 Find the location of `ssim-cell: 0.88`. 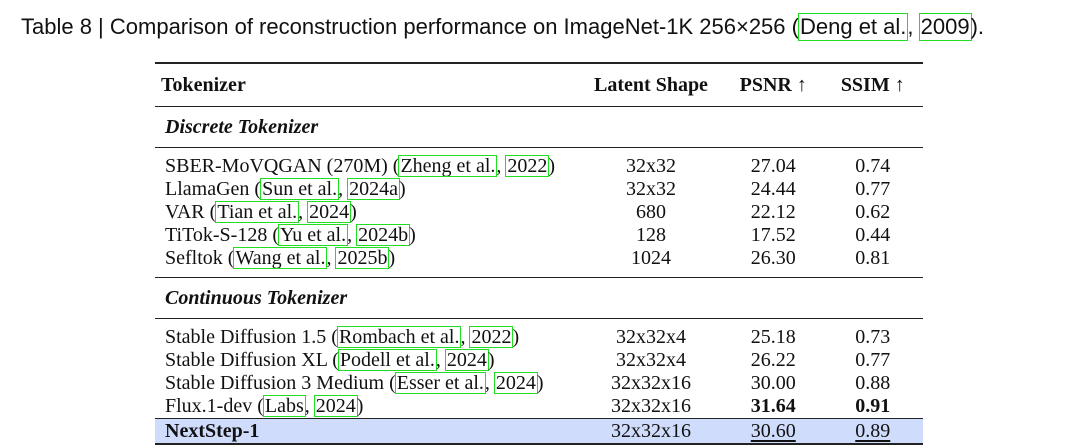

ssim-cell: 0.88 is located at coordinates (873, 383).